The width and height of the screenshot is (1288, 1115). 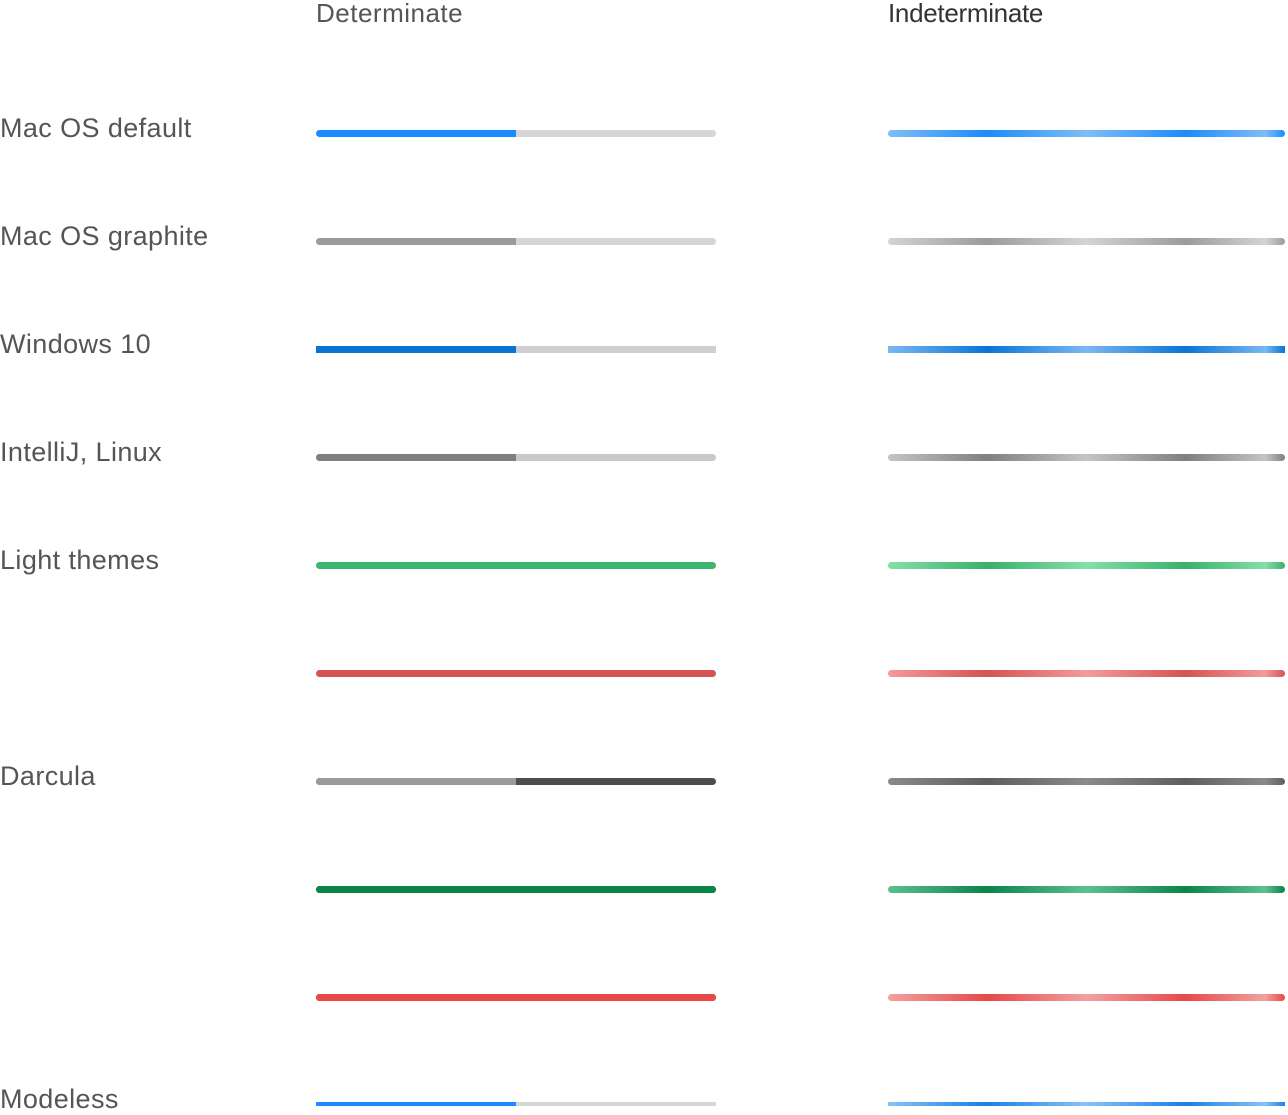 I want to click on indeterminate-progress-bar-darcula, so click(x=1086, y=781).